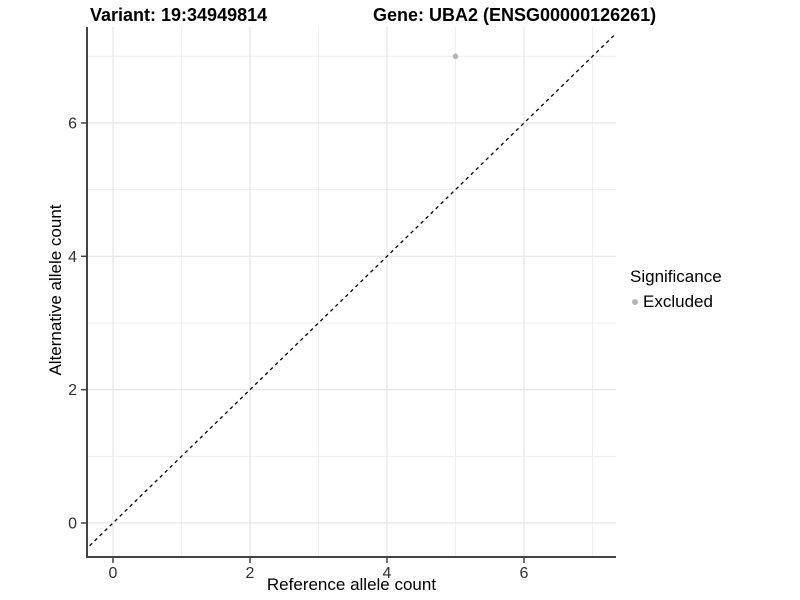  I want to click on y-tick-label: 6, so click(72, 123).